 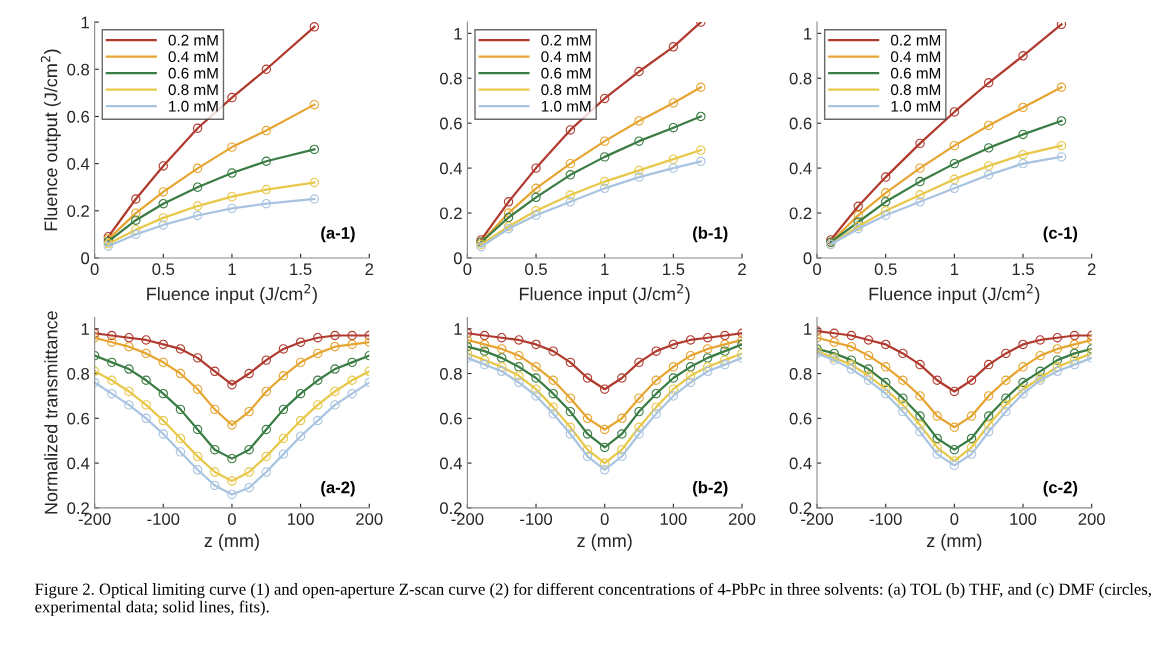 I want to click on y-axis-title: Fluence output (J/cm$^{2}$), so click(x=50, y=140).